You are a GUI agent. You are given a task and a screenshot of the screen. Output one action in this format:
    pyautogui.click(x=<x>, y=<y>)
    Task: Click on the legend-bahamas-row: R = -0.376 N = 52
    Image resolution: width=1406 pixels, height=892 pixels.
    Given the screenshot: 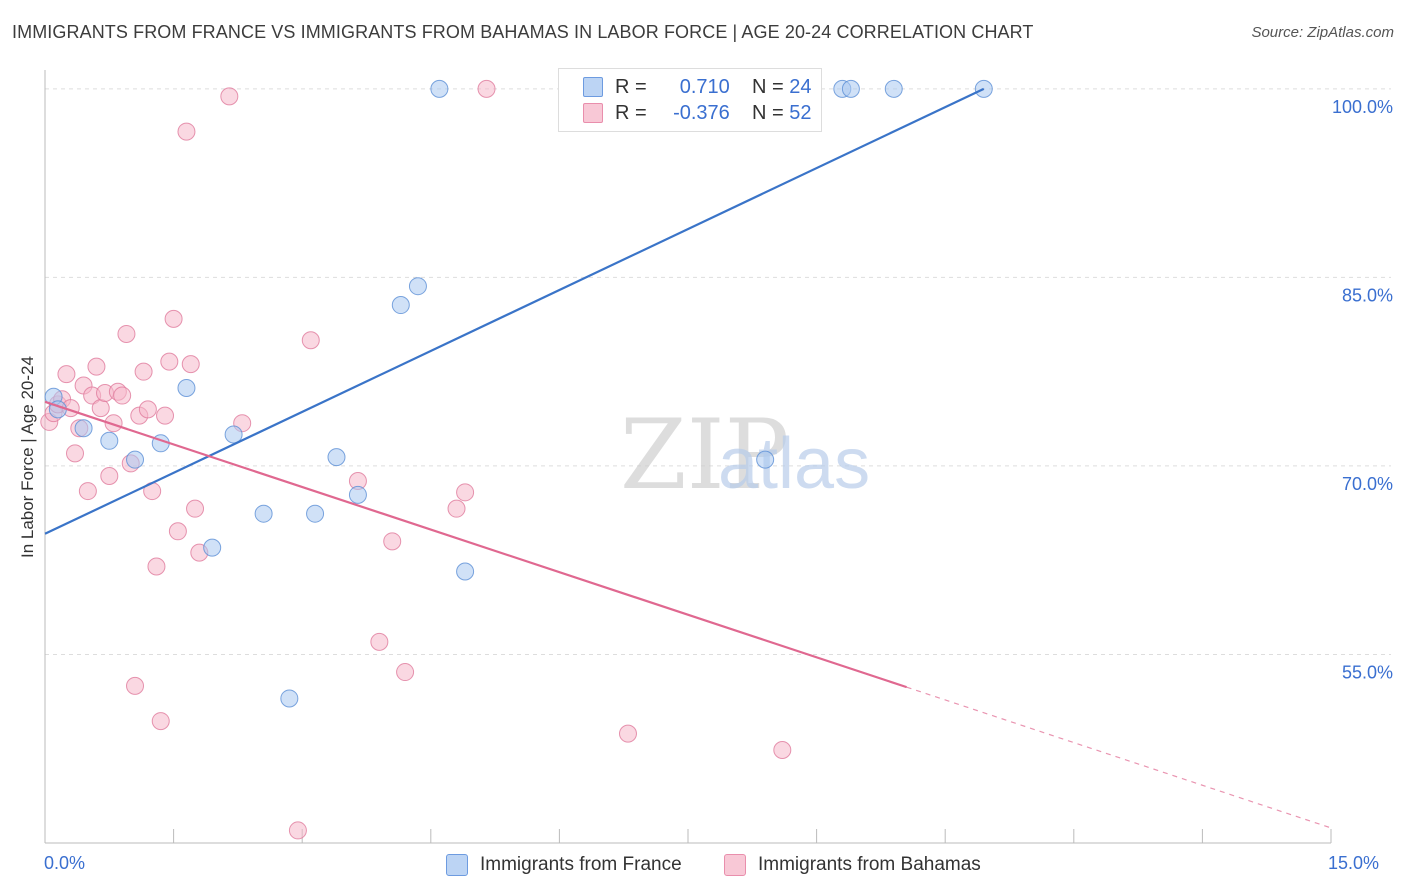 What is the action you would take?
    pyautogui.click(x=697, y=113)
    